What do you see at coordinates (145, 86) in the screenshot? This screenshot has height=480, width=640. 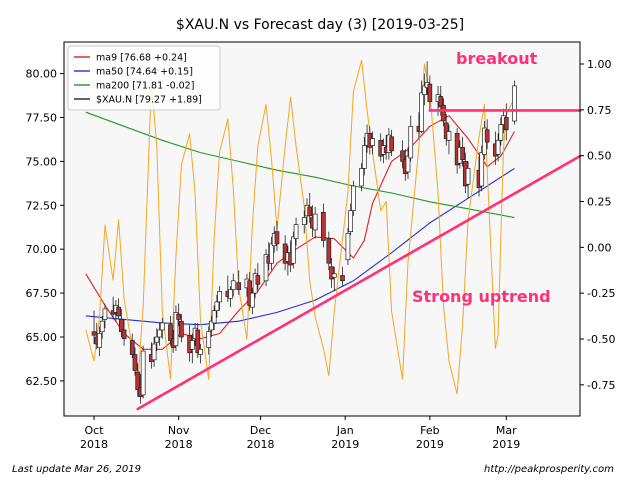 I see `legend-label: ma200 [71.81 -0.02]` at bounding box center [145, 86].